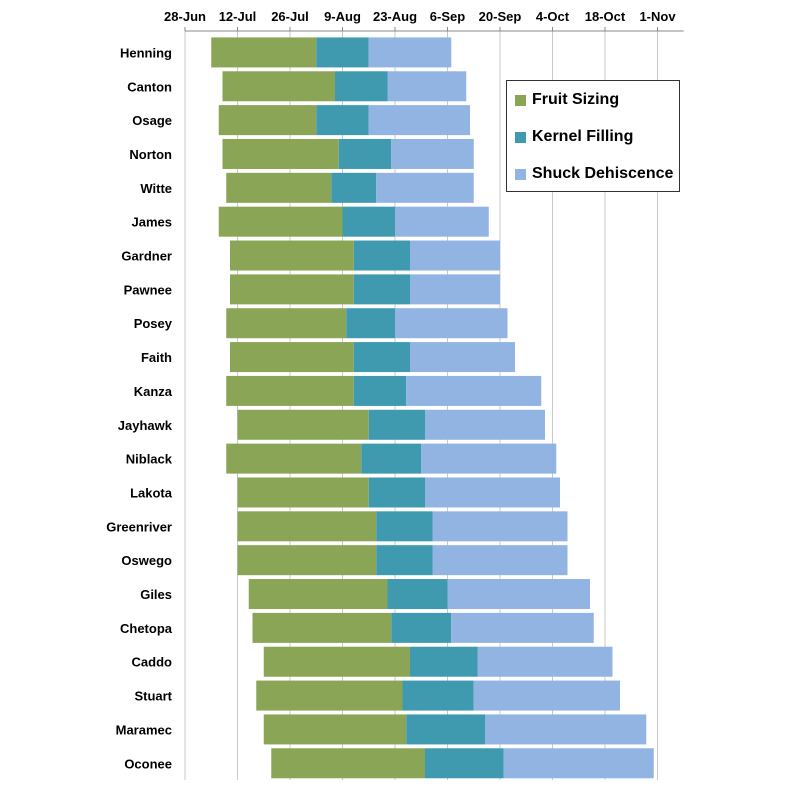 The height and width of the screenshot is (800, 800). Describe the element at coordinates (290, 390) in the screenshot. I see `bar-kanza-fruit-sizing` at that location.